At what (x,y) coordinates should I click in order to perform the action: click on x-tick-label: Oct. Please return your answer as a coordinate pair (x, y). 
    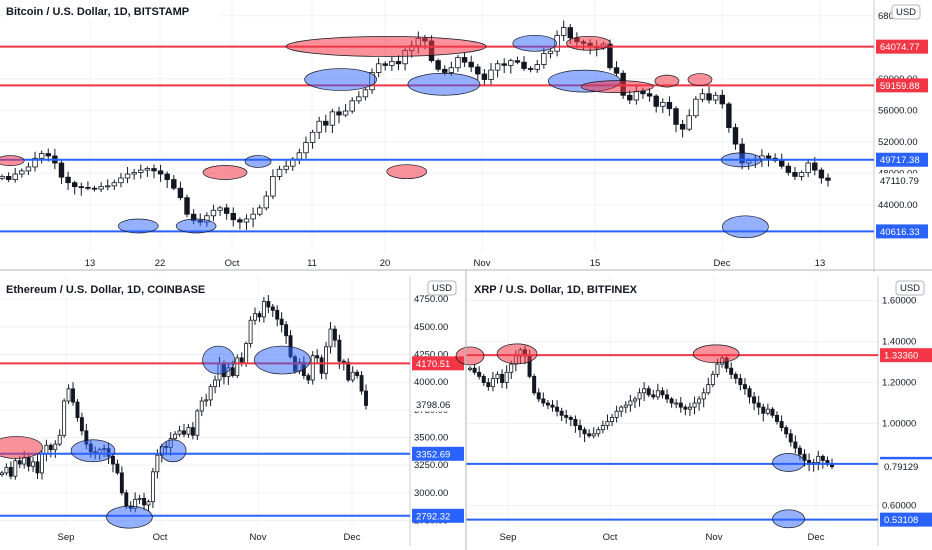
    Looking at the image, I should click on (160, 537).